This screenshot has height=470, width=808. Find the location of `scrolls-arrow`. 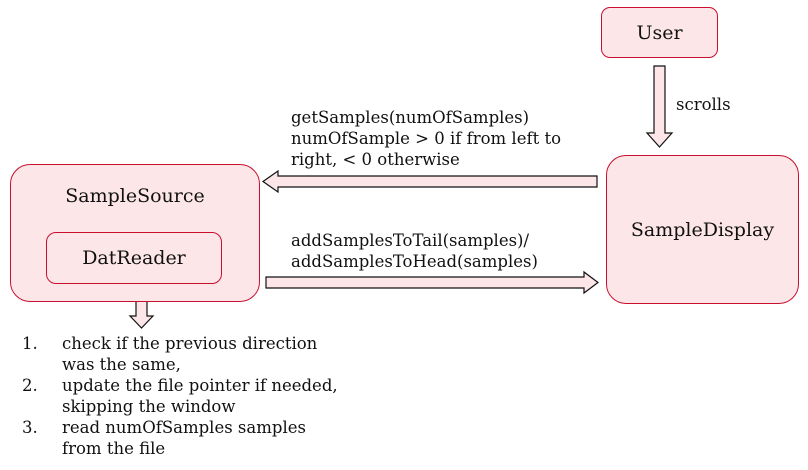

scrolls-arrow is located at coordinates (659, 106).